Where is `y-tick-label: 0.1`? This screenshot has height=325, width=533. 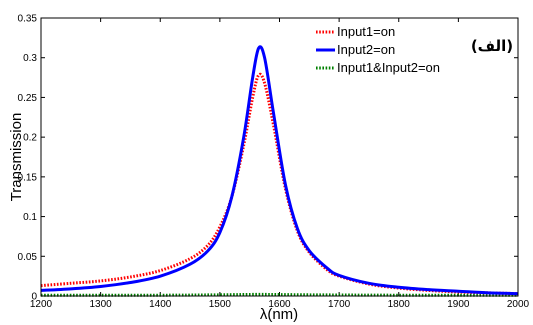 y-tick-label: 0.1 is located at coordinates (30, 217).